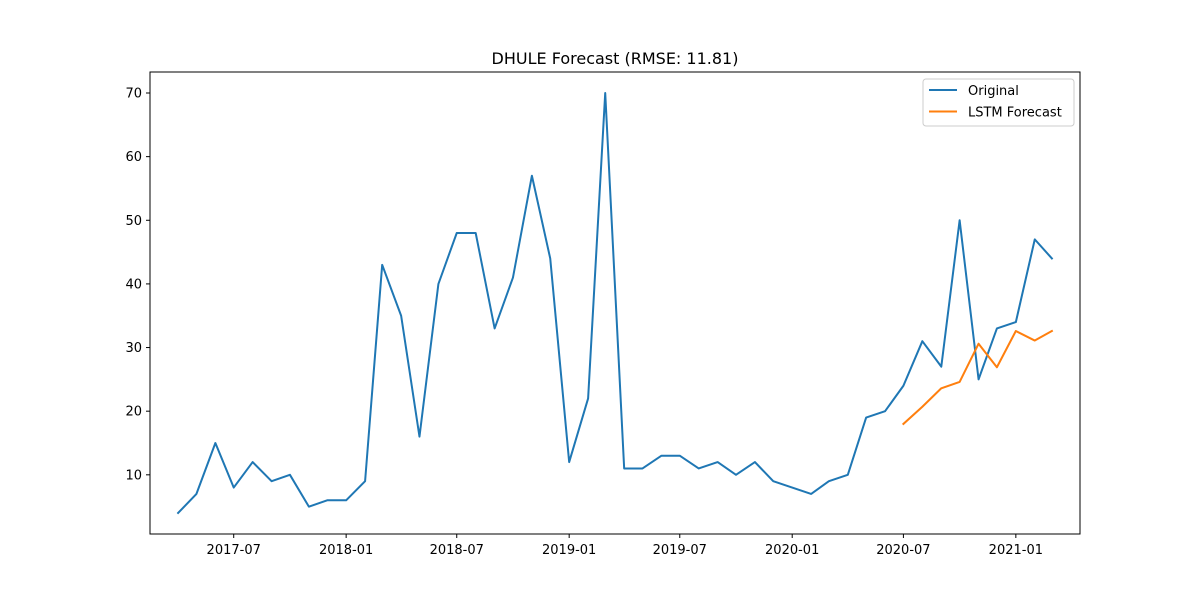  Describe the element at coordinates (1016, 550) in the screenshot. I see `x-tick-label: 2021-01` at that location.